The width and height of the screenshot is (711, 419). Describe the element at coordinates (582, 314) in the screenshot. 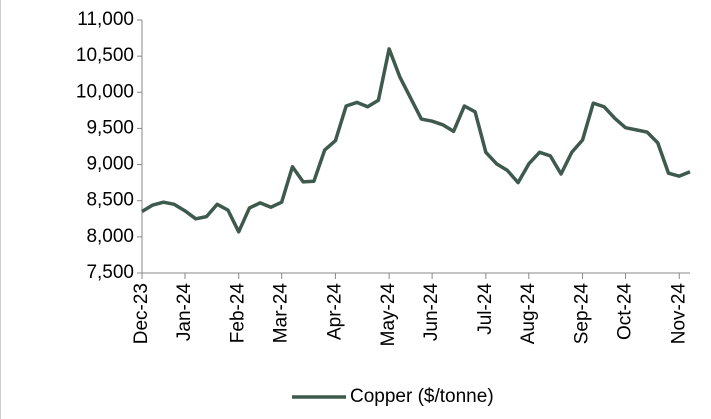

I see `x-tick-label: Sep-24` at that location.